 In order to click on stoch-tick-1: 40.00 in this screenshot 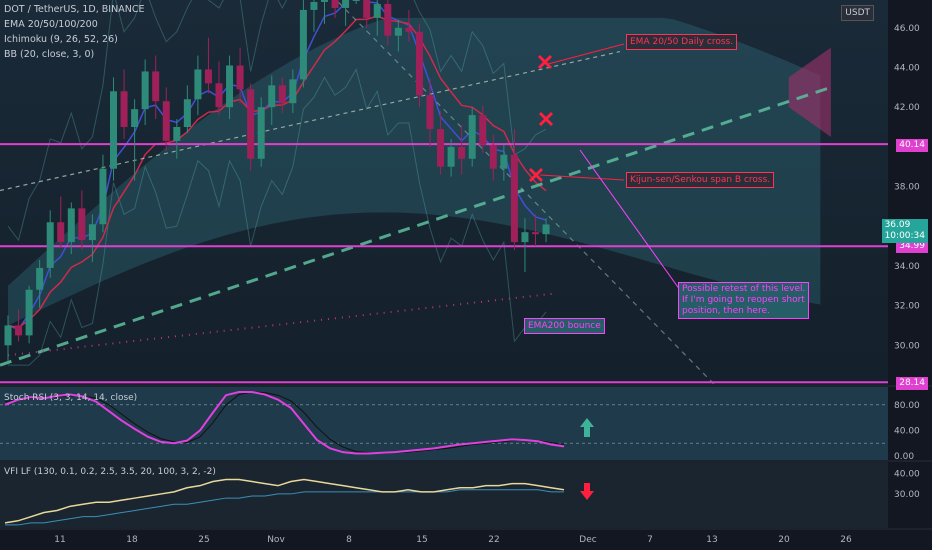, I will do `click(907, 431)`.